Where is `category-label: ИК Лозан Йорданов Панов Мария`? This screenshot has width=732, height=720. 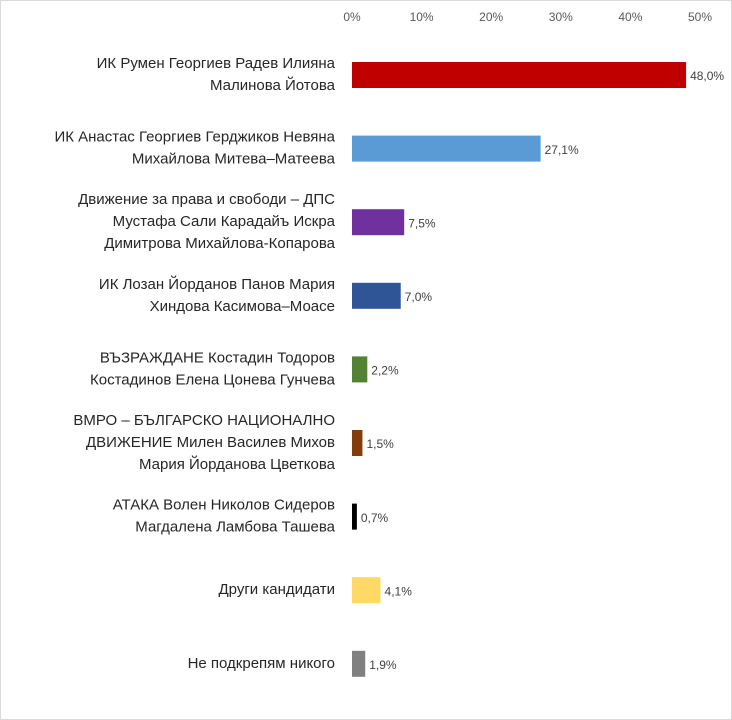
category-label: ИК Лозан Йорданов Панов Мария is located at coordinates (217, 284).